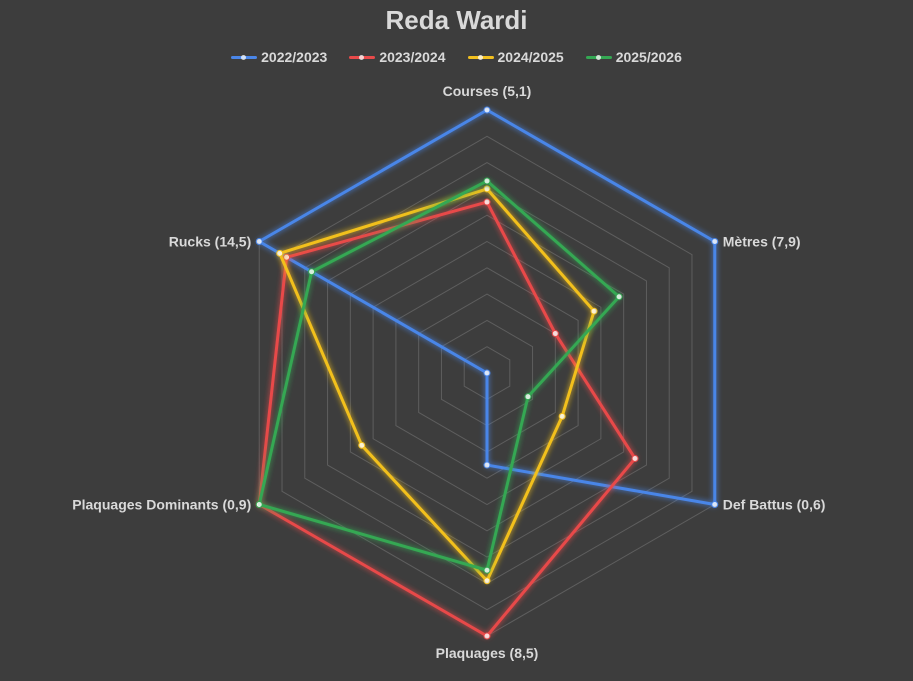 This screenshot has width=913, height=681. What do you see at coordinates (648, 57) in the screenshot?
I see `legend-label: 2025/2026` at bounding box center [648, 57].